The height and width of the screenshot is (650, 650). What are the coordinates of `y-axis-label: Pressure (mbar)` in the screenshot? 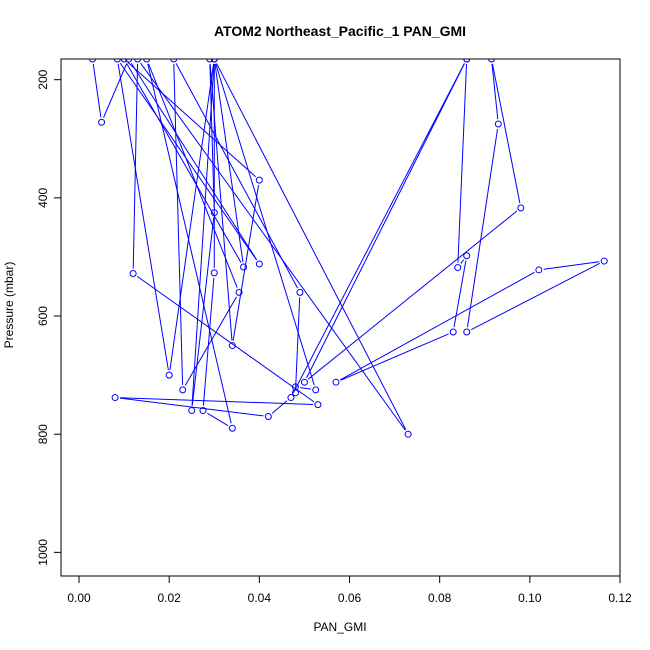 It's located at (9, 305).